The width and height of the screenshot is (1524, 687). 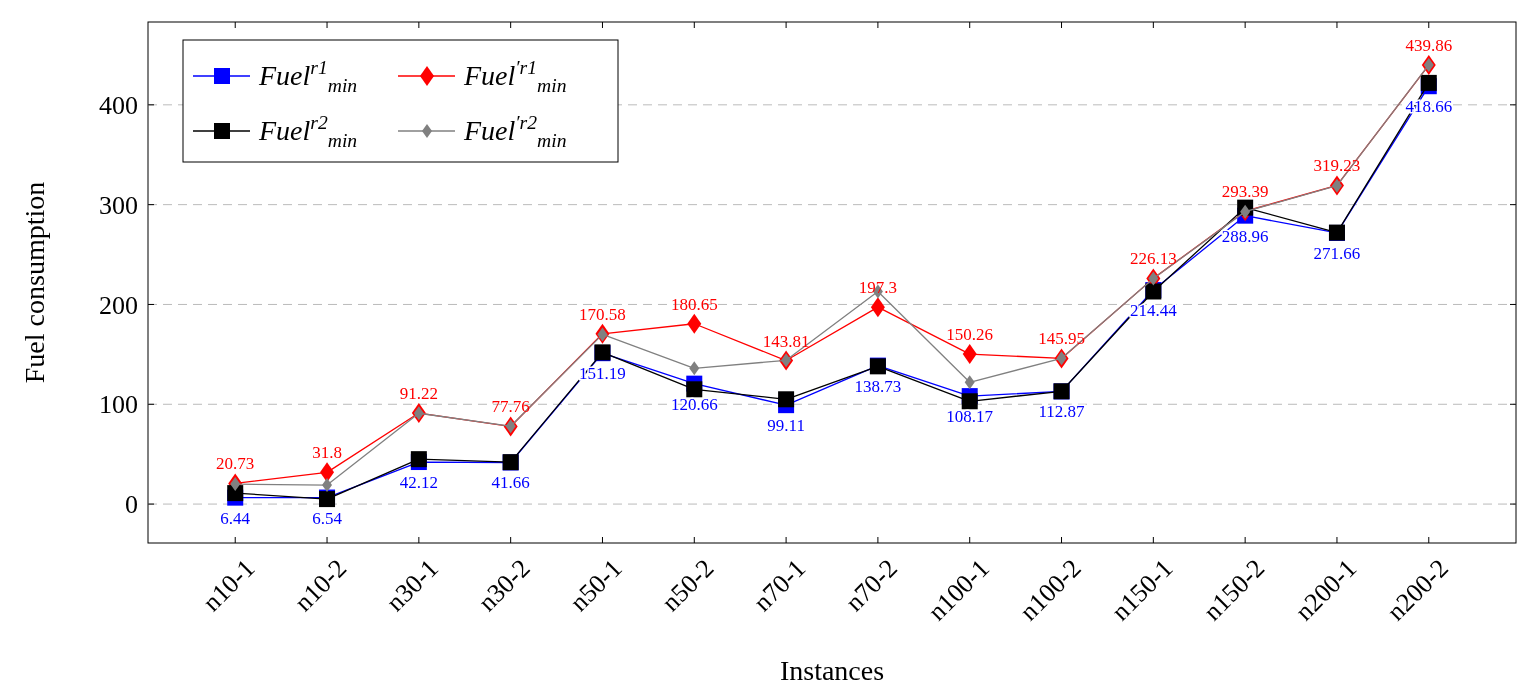 I want to click on data-label: 108.17, so click(x=970, y=417).